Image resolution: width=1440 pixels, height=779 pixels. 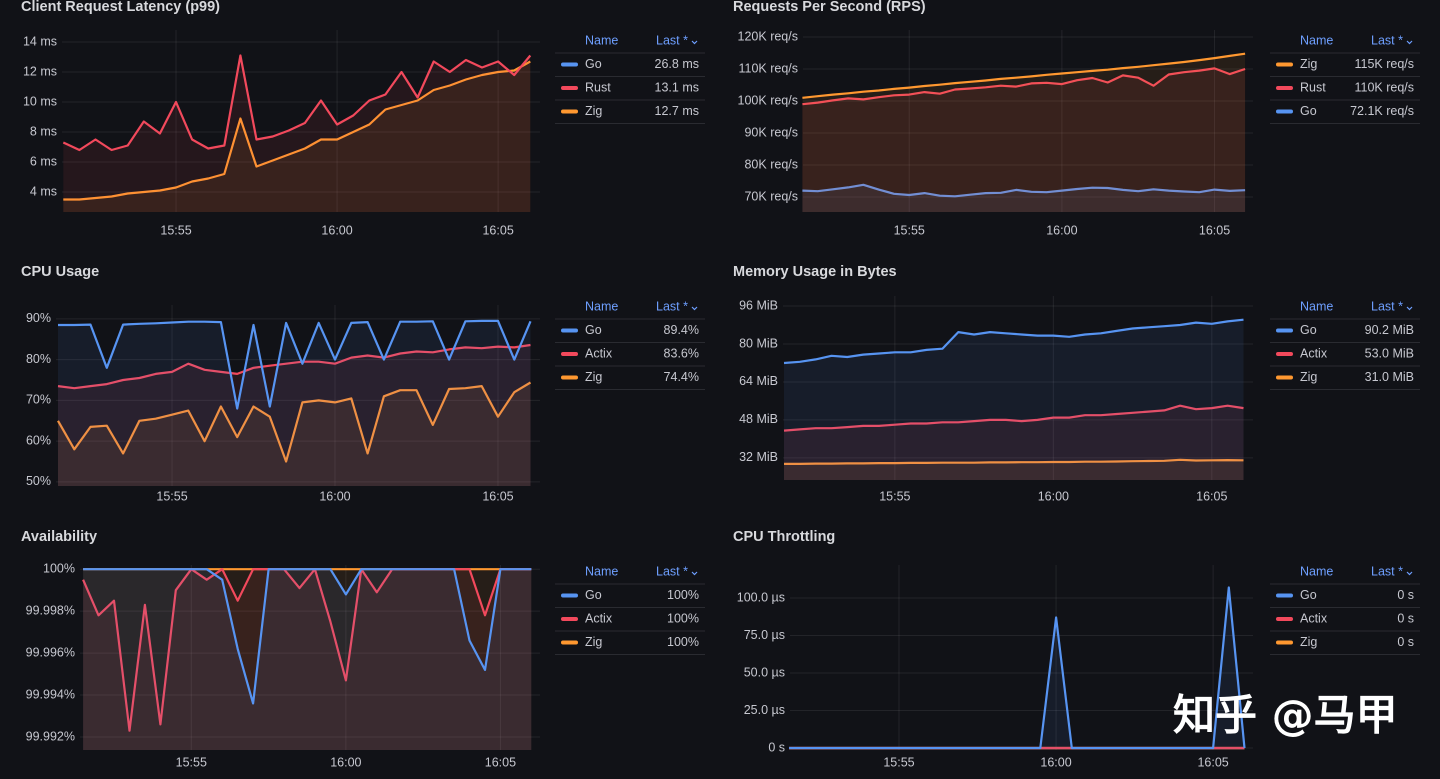 What do you see at coordinates (50, 652) in the screenshot?
I see `y-tick-label: 99.996%` at bounding box center [50, 652].